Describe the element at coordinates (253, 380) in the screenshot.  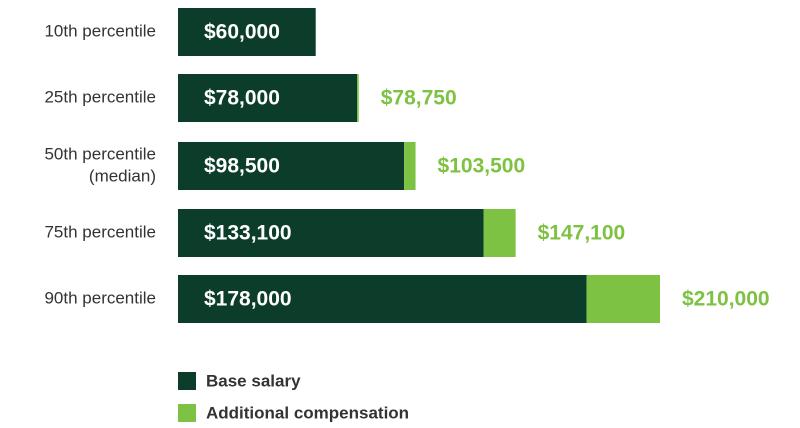
I see `legend-label: Base salary` at that location.